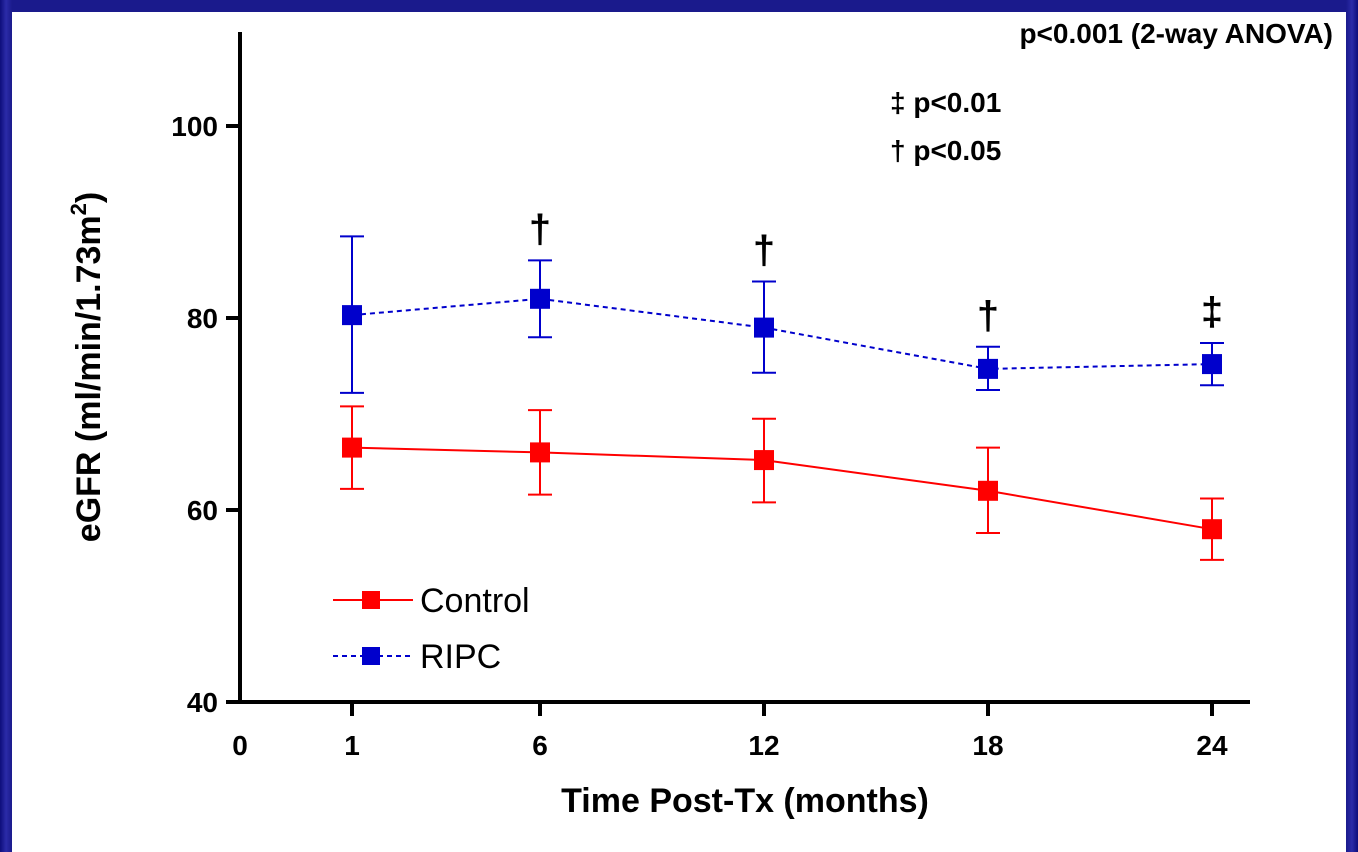 Image resolution: width=1358 pixels, height=852 pixels. Describe the element at coordinates (475, 601) in the screenshot. I see `legend-control-label: Control` at that location.